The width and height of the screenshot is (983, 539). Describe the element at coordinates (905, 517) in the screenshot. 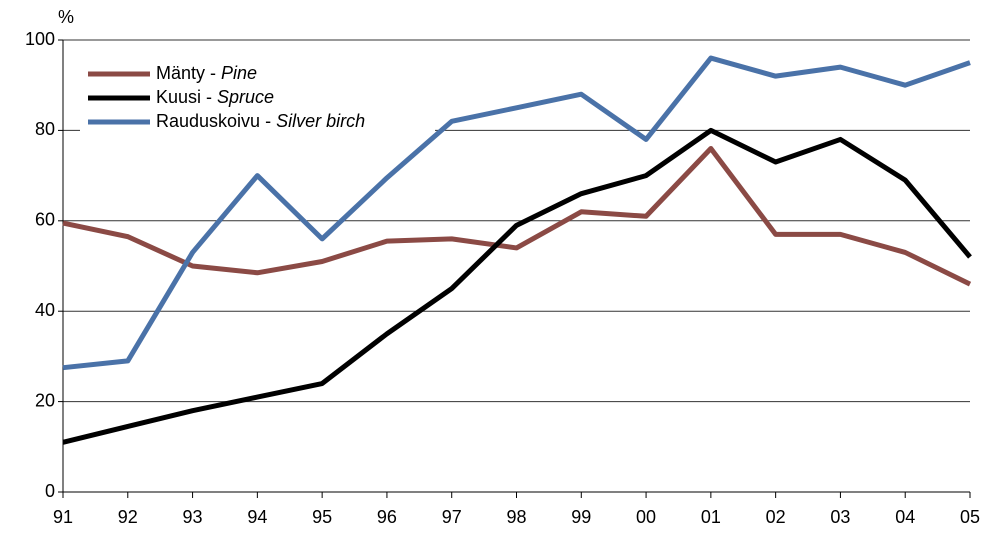

I see `x-tick-label: 04` at that location.